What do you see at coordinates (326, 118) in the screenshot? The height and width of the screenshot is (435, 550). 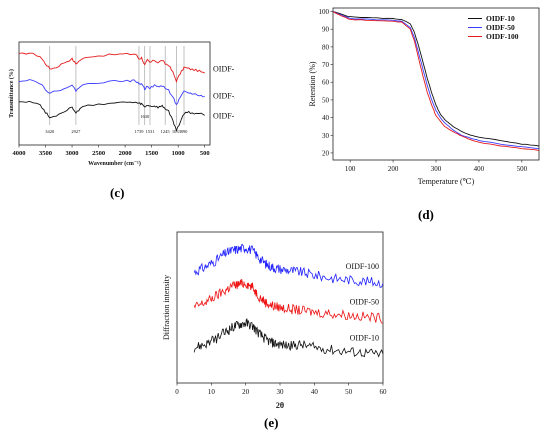 I see `y-tick-label: 40` at bounding box center [326, 118].